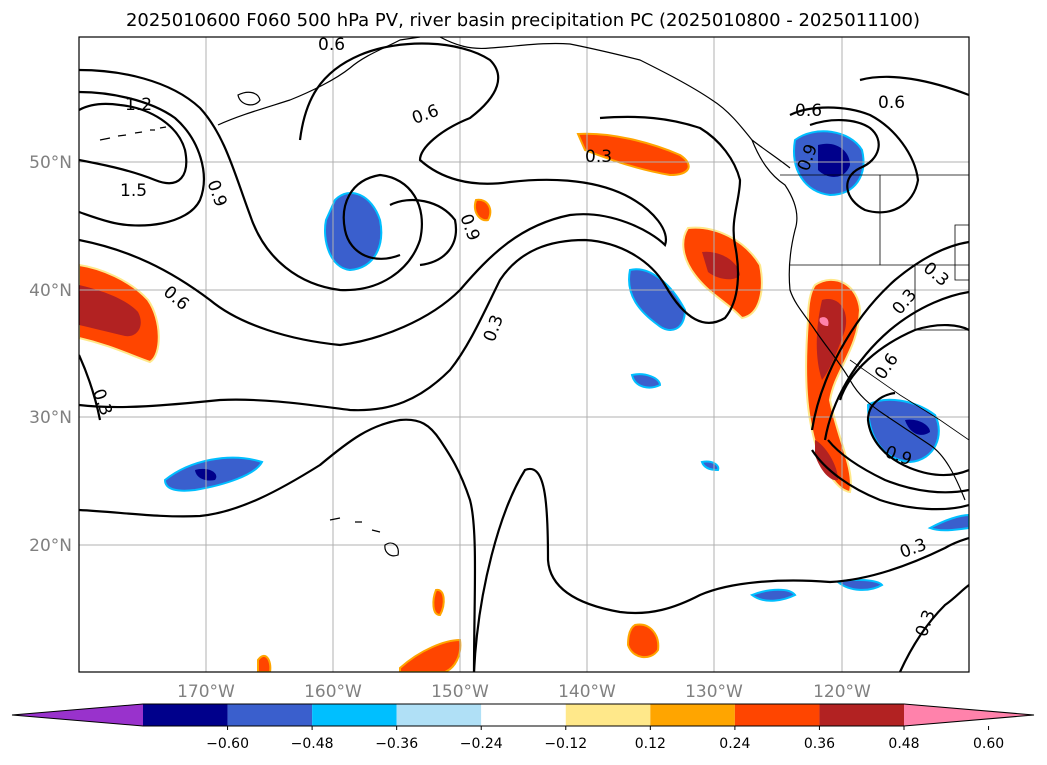 This screenshot has width=1047, height=765. I want to click on colorbar-tick-label: 0.60, so click(988, 744).